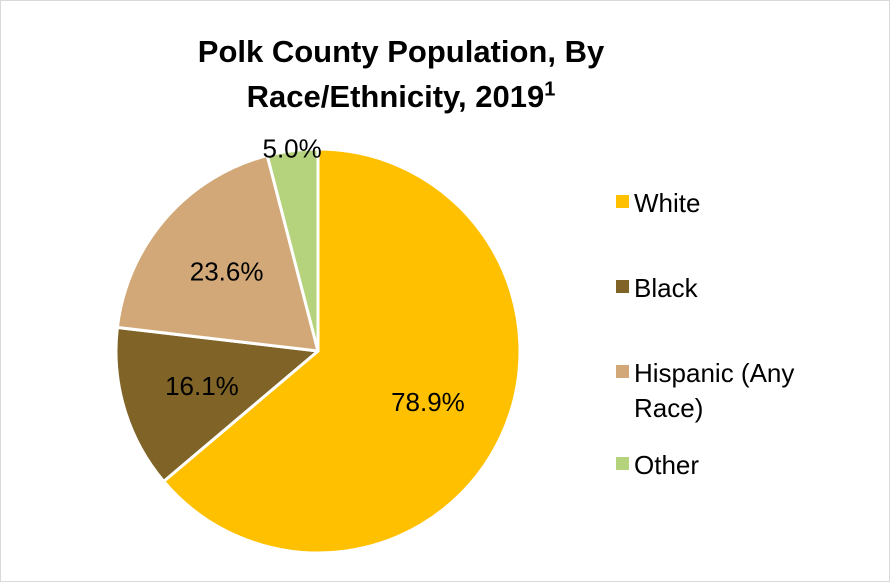  Describe the element at coordinates (202, 386) in the screenshot. I see `data-label-black: 16.1%` at that location.